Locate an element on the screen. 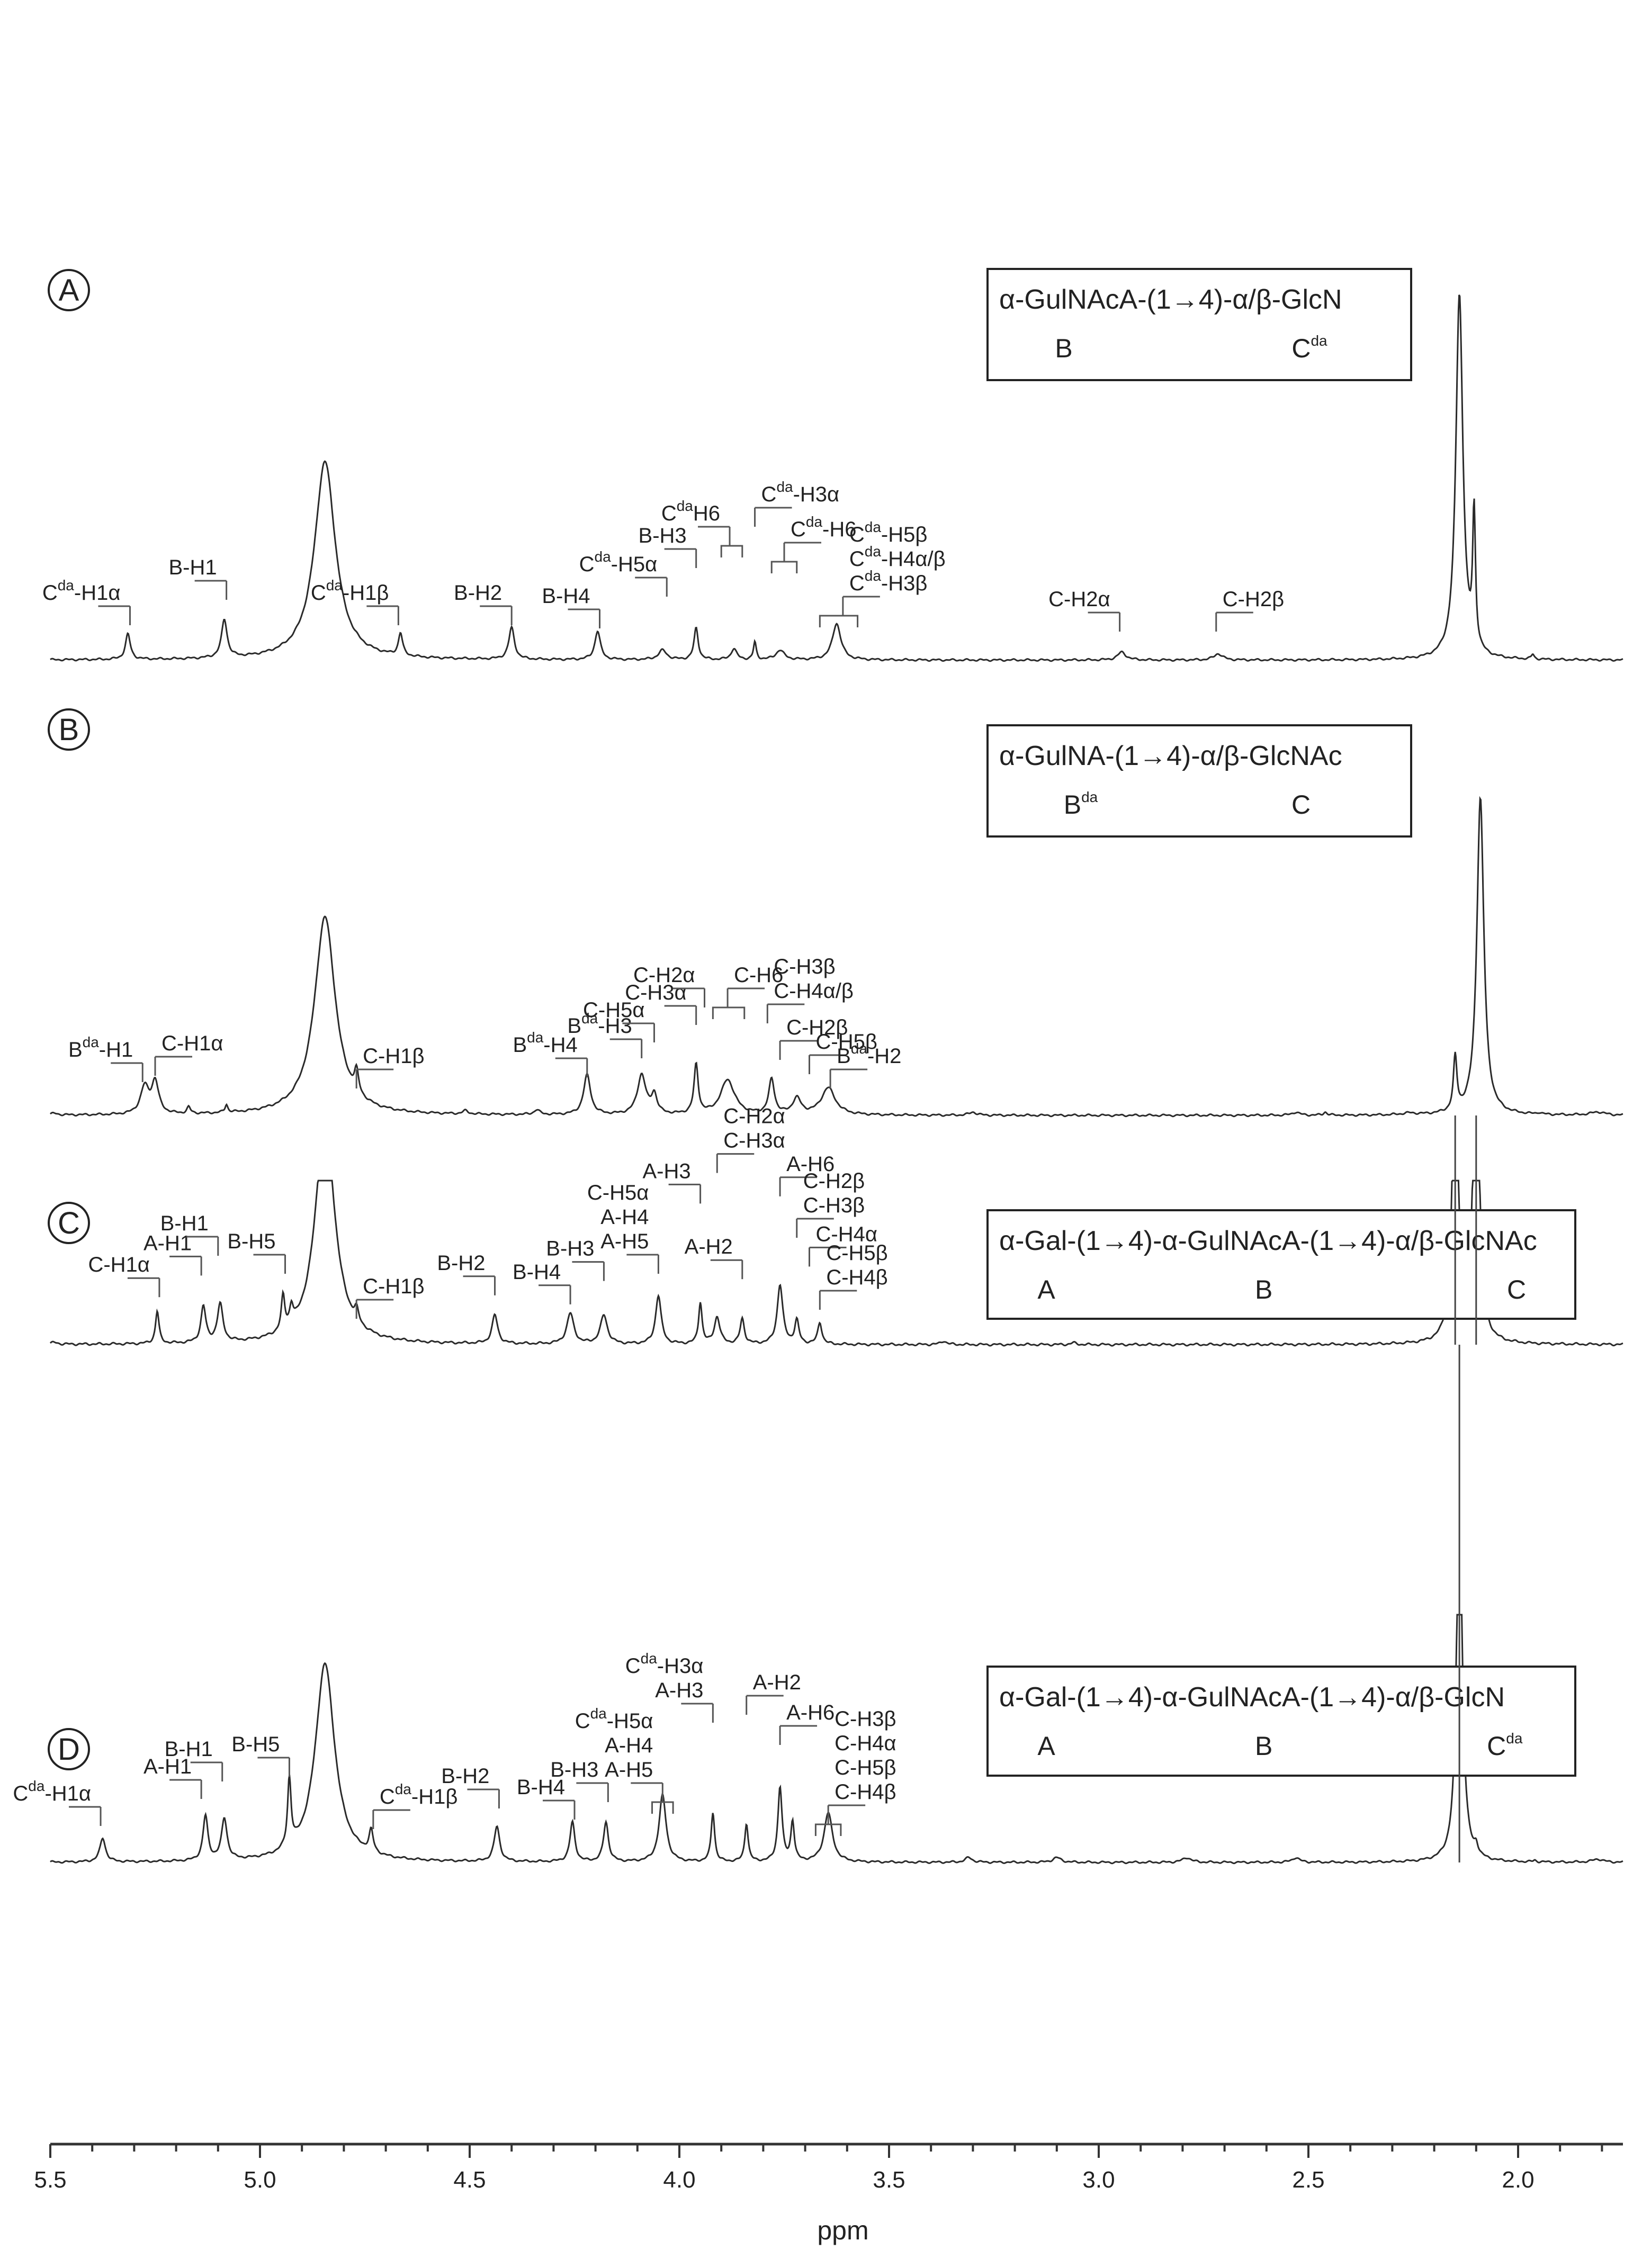 The height and width of the screenshot is (2268, 1642). spectrum-badge-B: B is located at coordinates (69, 730).